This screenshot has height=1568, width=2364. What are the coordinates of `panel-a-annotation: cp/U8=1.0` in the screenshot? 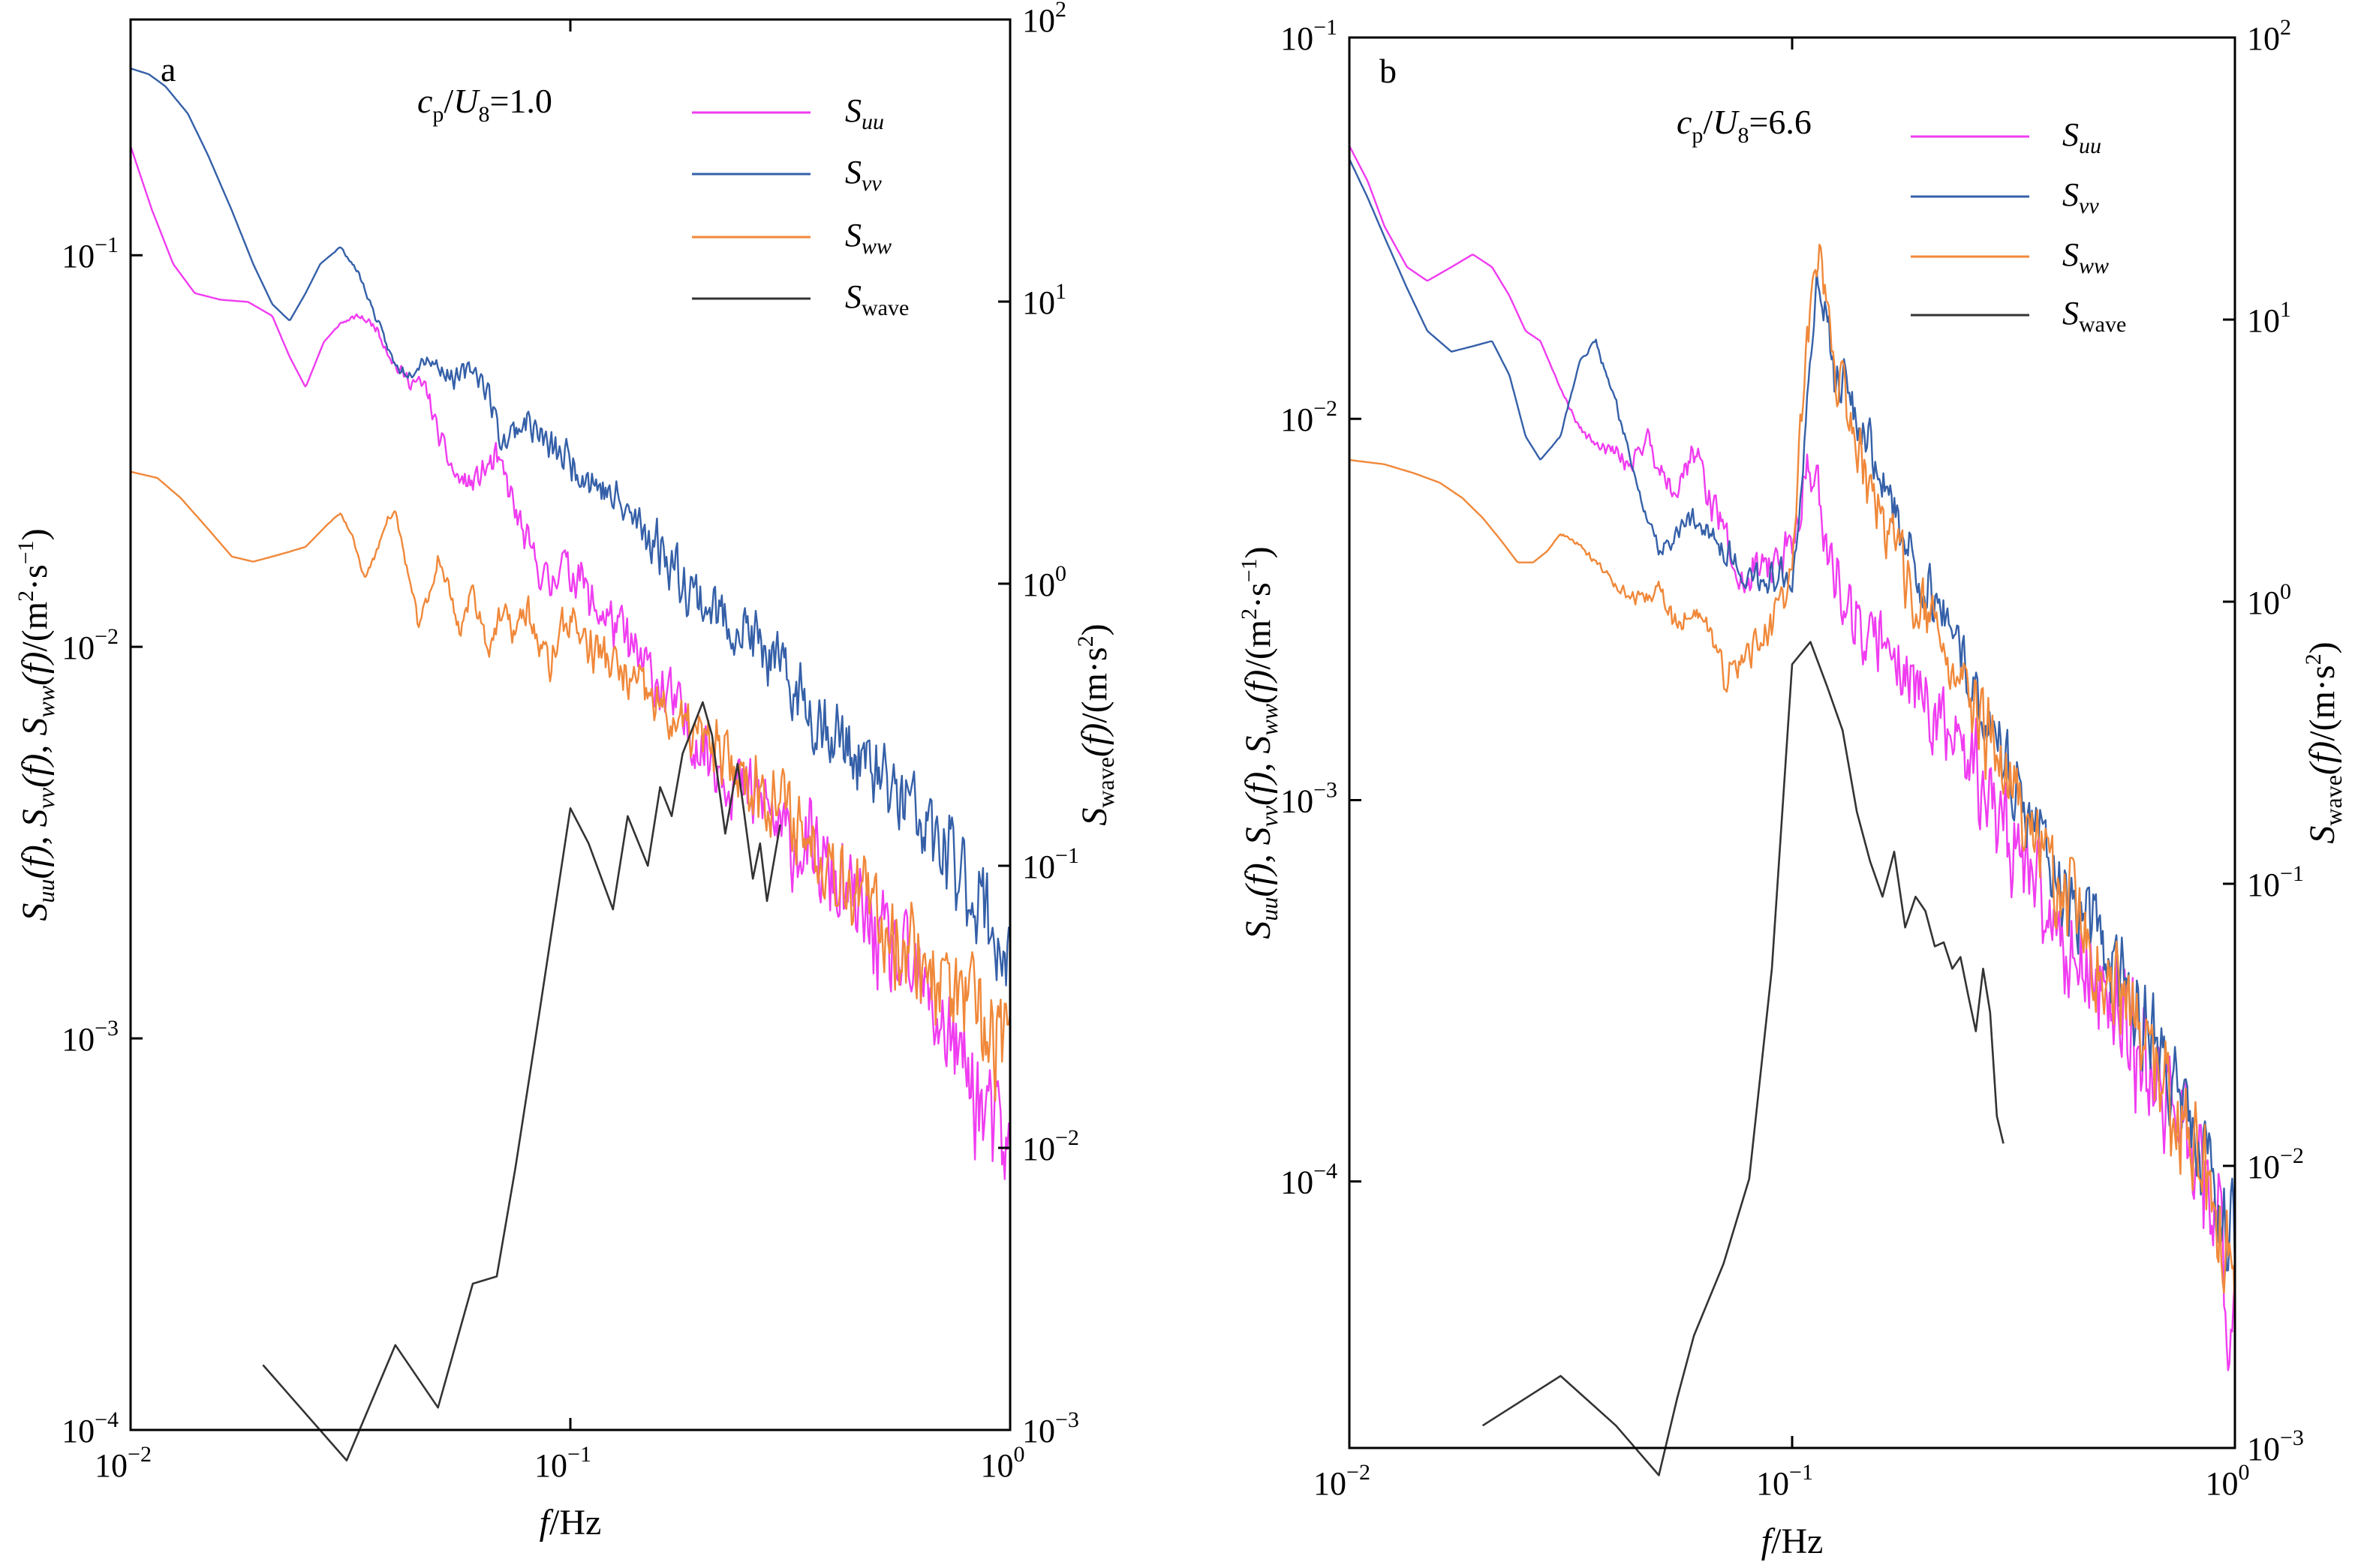 It's located at (485, 104).